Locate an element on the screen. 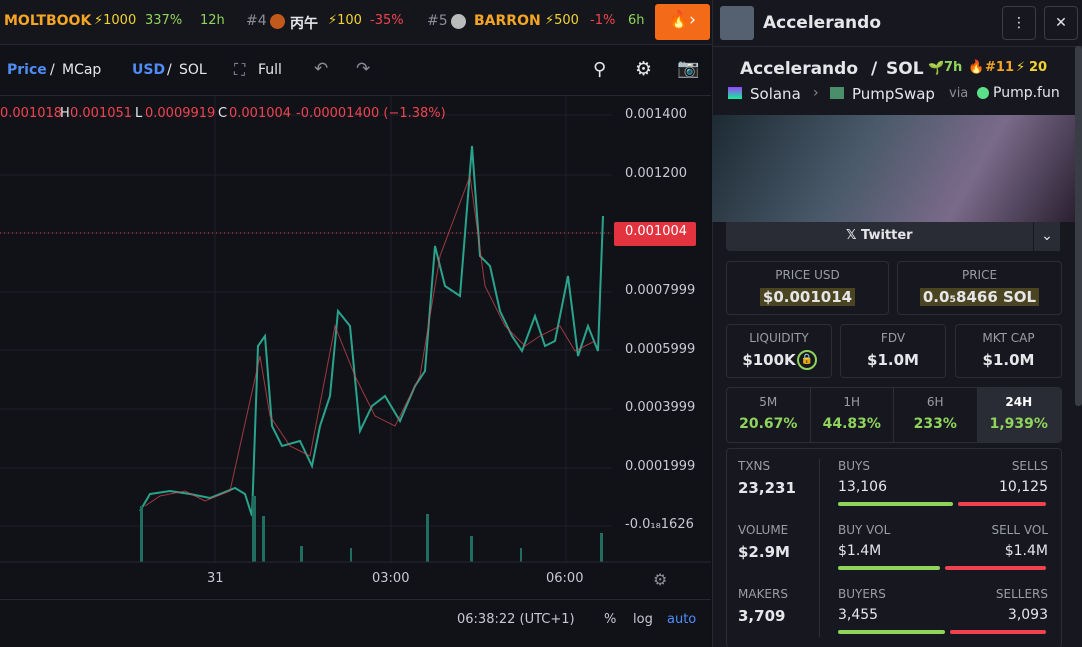  sell-label: SELLERS is located at coordinates (1021, 594).